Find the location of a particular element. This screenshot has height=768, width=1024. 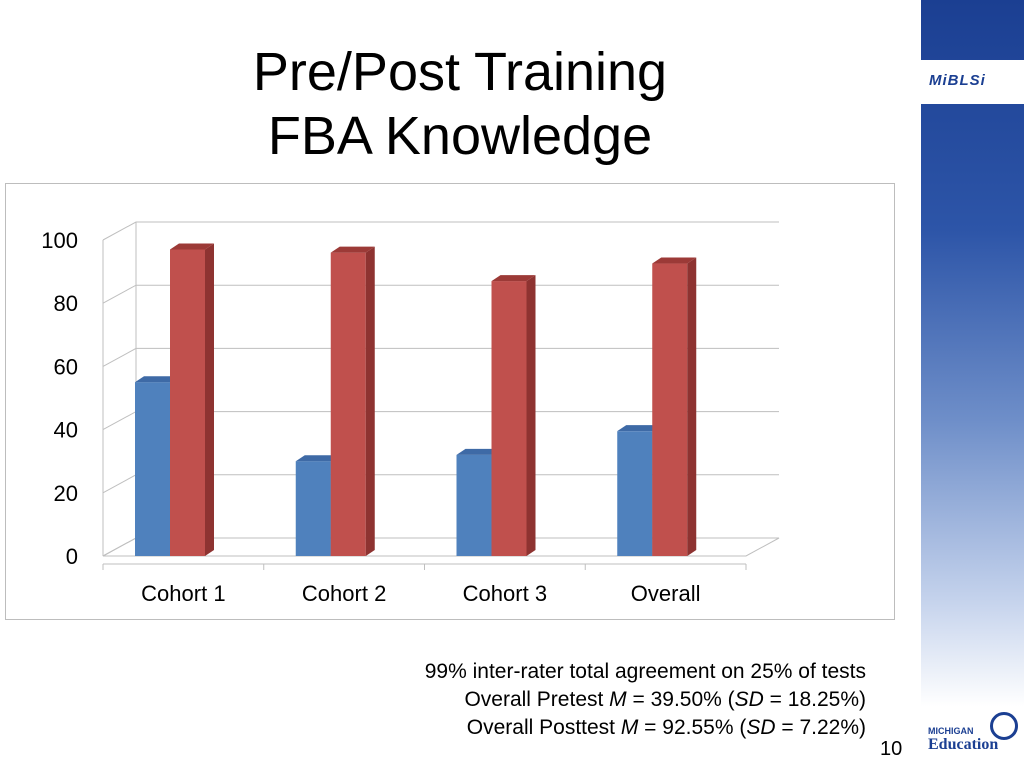

notes-line-2: Overall Pretest M = 39.50% (SD = 18.25%) is located at coordinates (665, 699).